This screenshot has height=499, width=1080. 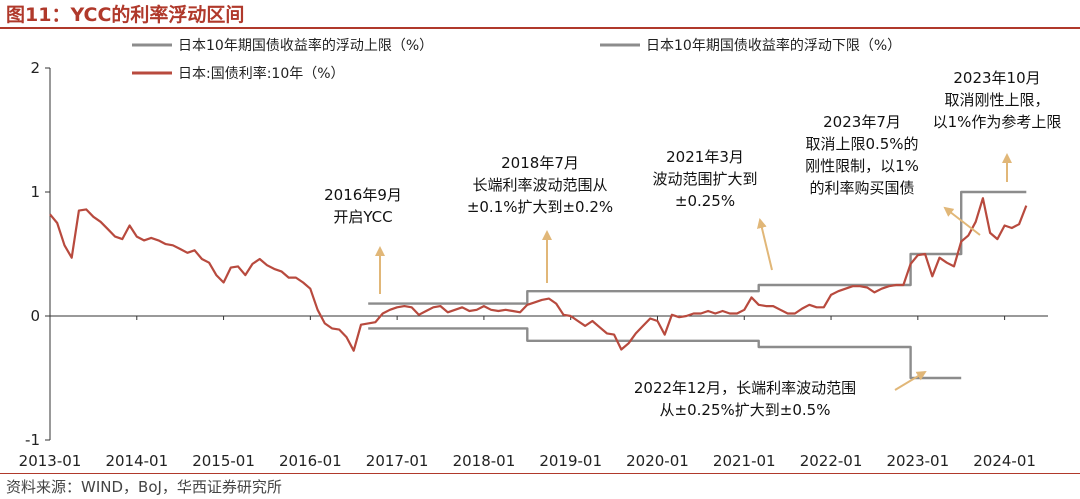 I want to click on annotation-text: 2018年7月, so click(x=540, y=163).